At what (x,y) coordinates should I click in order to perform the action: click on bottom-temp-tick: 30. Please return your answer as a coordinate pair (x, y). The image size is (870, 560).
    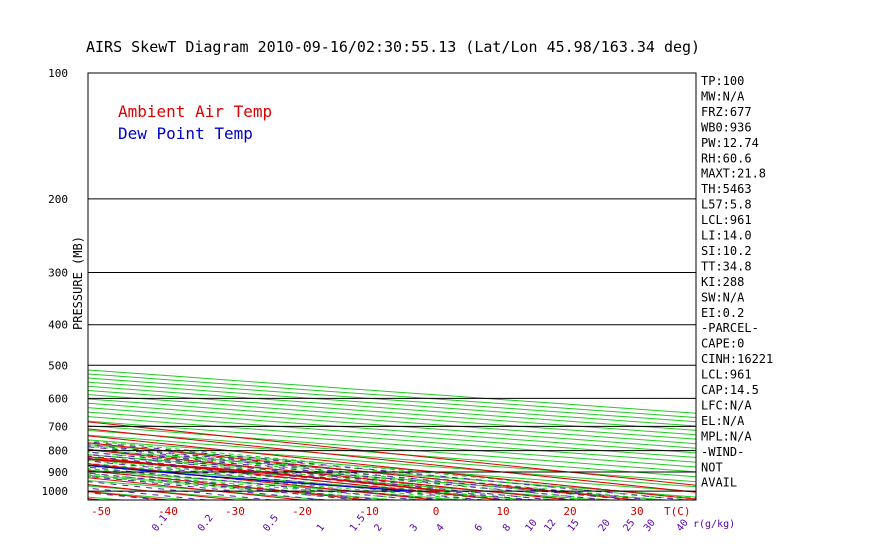
    Looking at the image, I should click on (636, 511).